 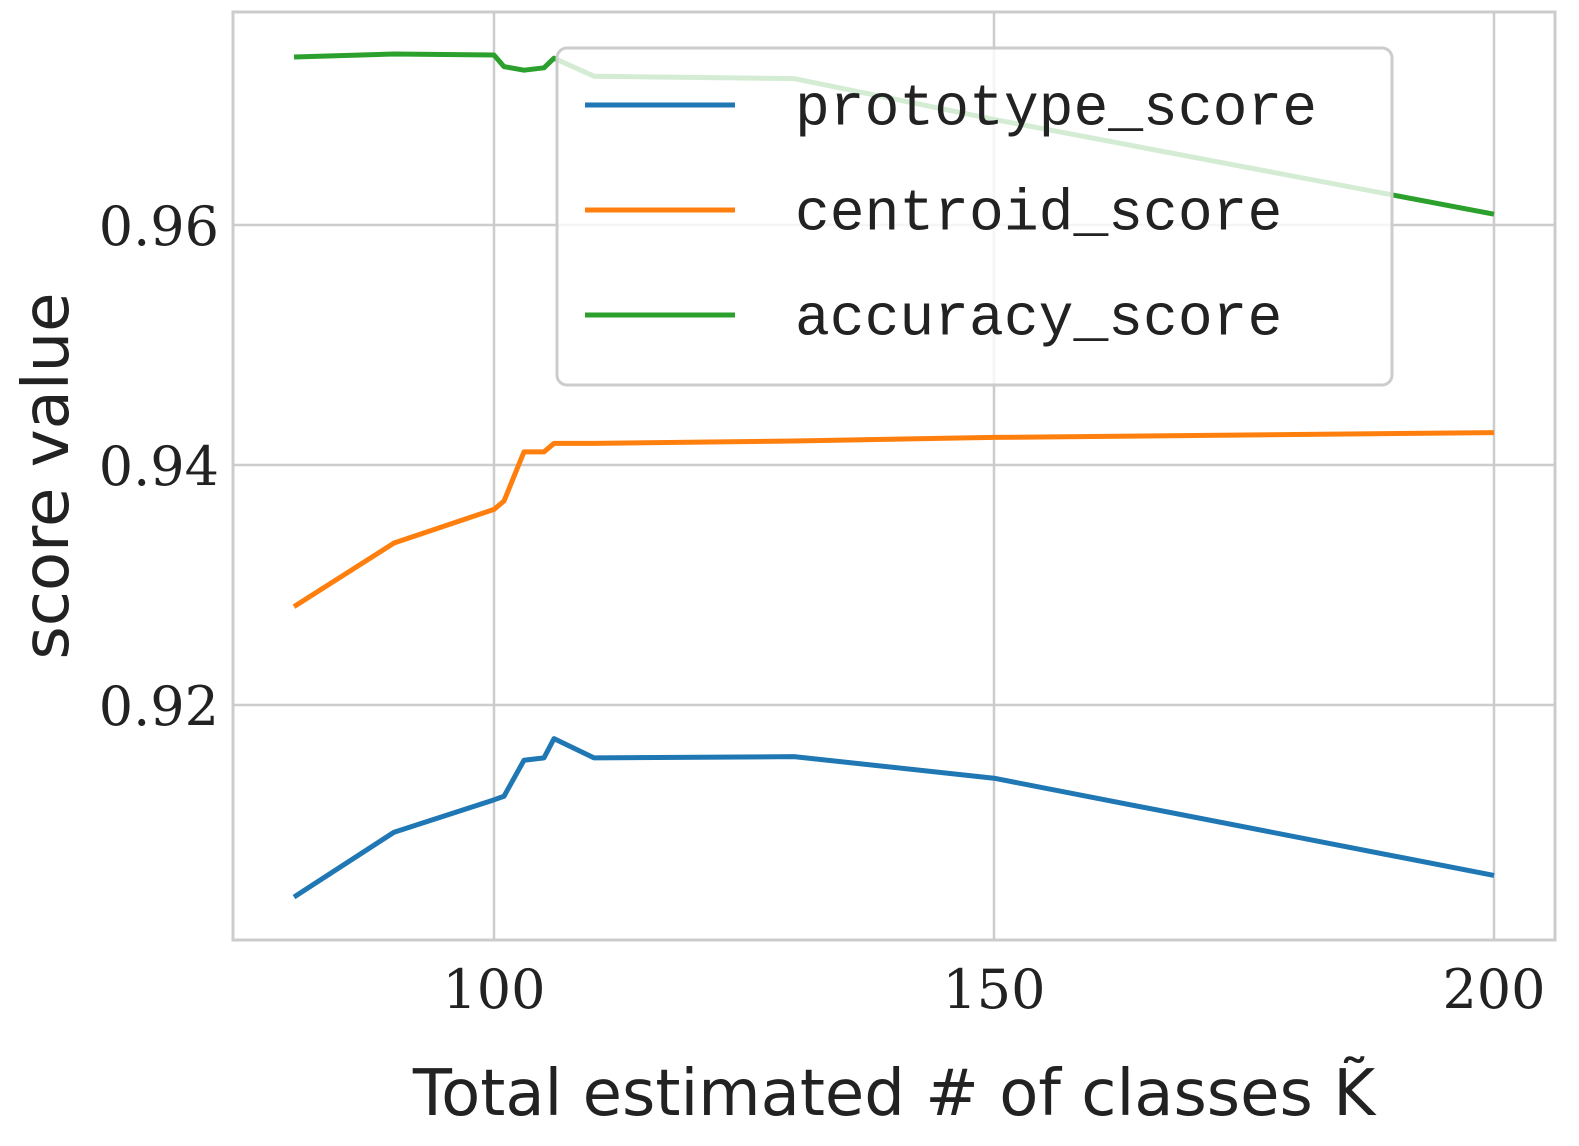 I want to click on x-tick-label: 150, so click(x=993, y=989).